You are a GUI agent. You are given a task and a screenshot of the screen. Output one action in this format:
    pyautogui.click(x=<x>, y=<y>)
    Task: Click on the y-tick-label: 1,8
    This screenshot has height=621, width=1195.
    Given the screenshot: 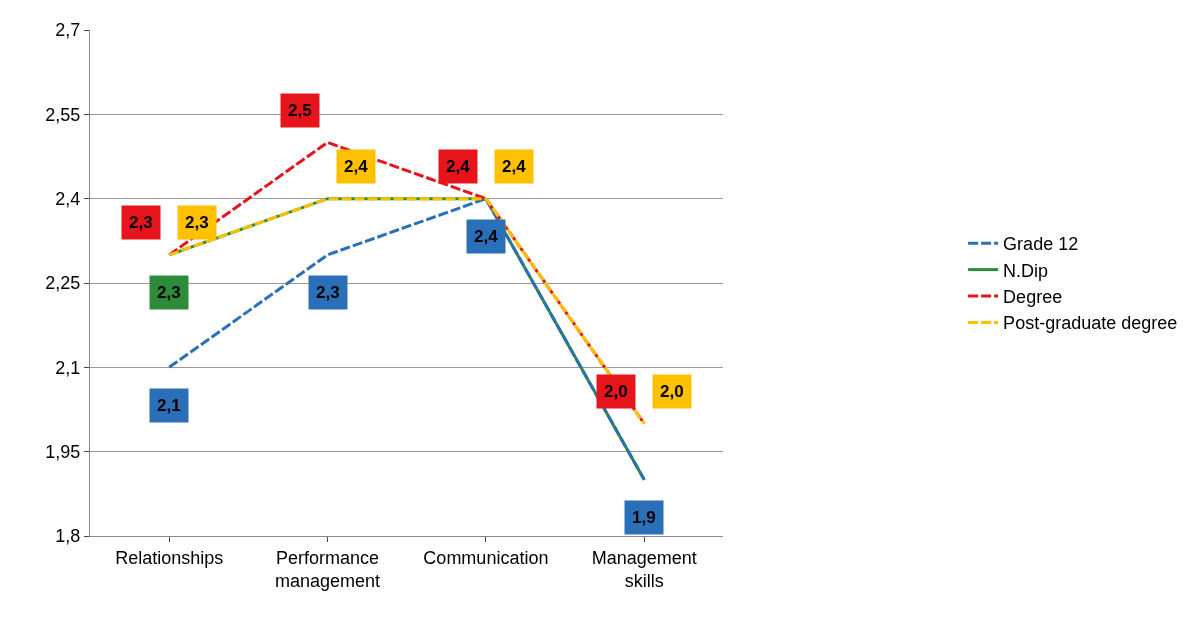 What is the action you would take?
    pyautogui.click(x=68, y=536)
    